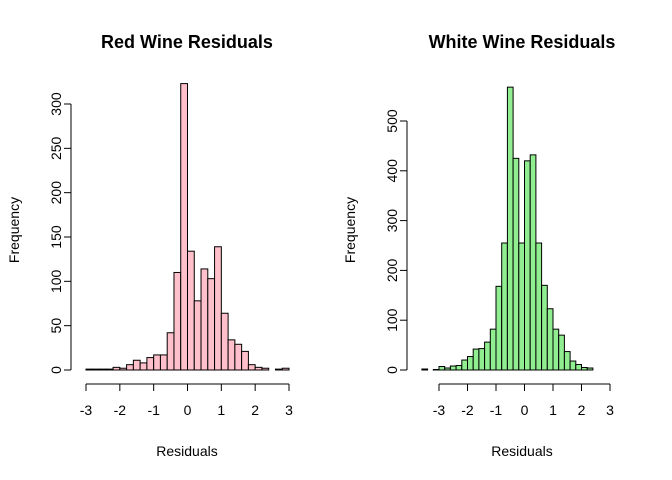 This screenshot has width=672, height=480. Describe the element at coordinates (522, 42) in the screenshot. I see `white-wine-chart-title: White Wine Residuals` at that location.